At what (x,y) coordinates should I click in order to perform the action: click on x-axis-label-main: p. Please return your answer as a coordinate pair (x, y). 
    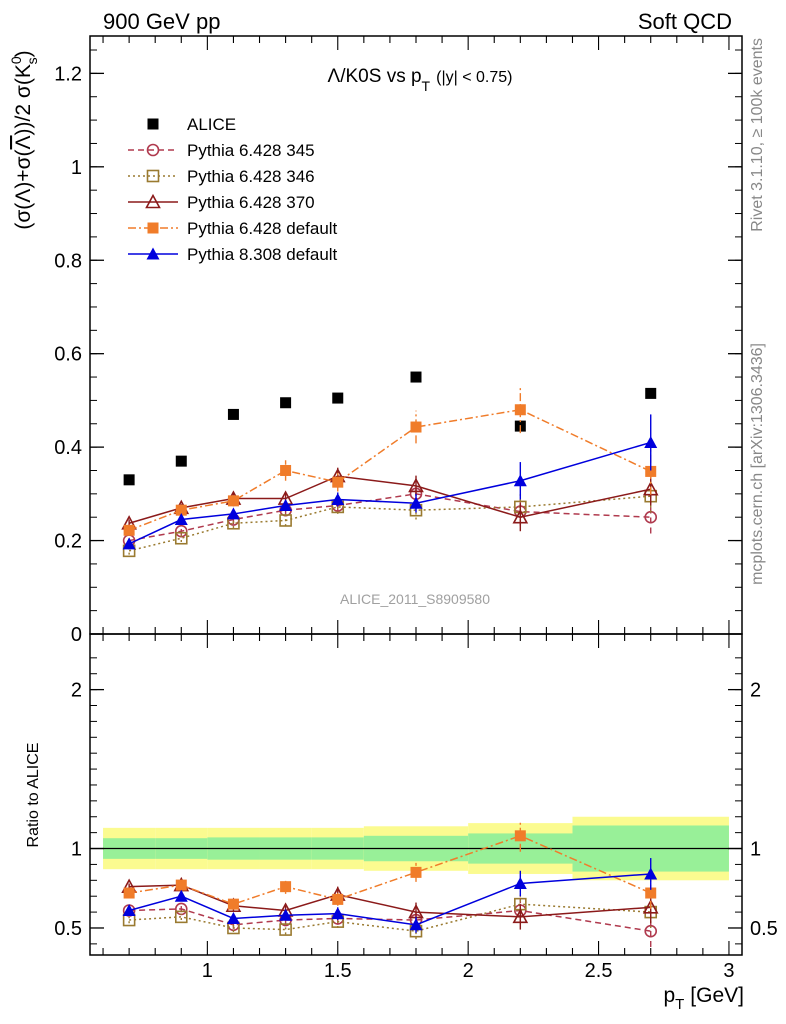
    Looking at the image, I should click on (669, 995).